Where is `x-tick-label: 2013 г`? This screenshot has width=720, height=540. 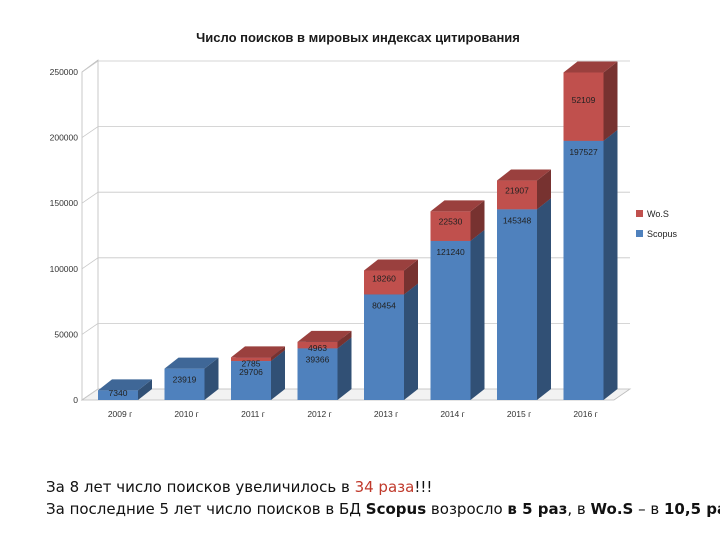
x-tick-label: 2013 г is located at coordinates (386, 414).